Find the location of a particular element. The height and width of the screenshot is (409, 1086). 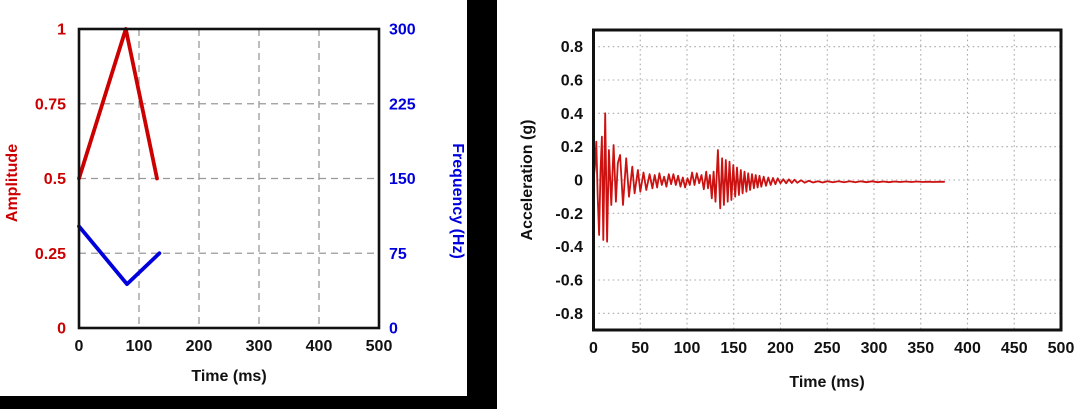

left-chart-x-axis-title: Time (ms) is located at coordinates (229, 376).